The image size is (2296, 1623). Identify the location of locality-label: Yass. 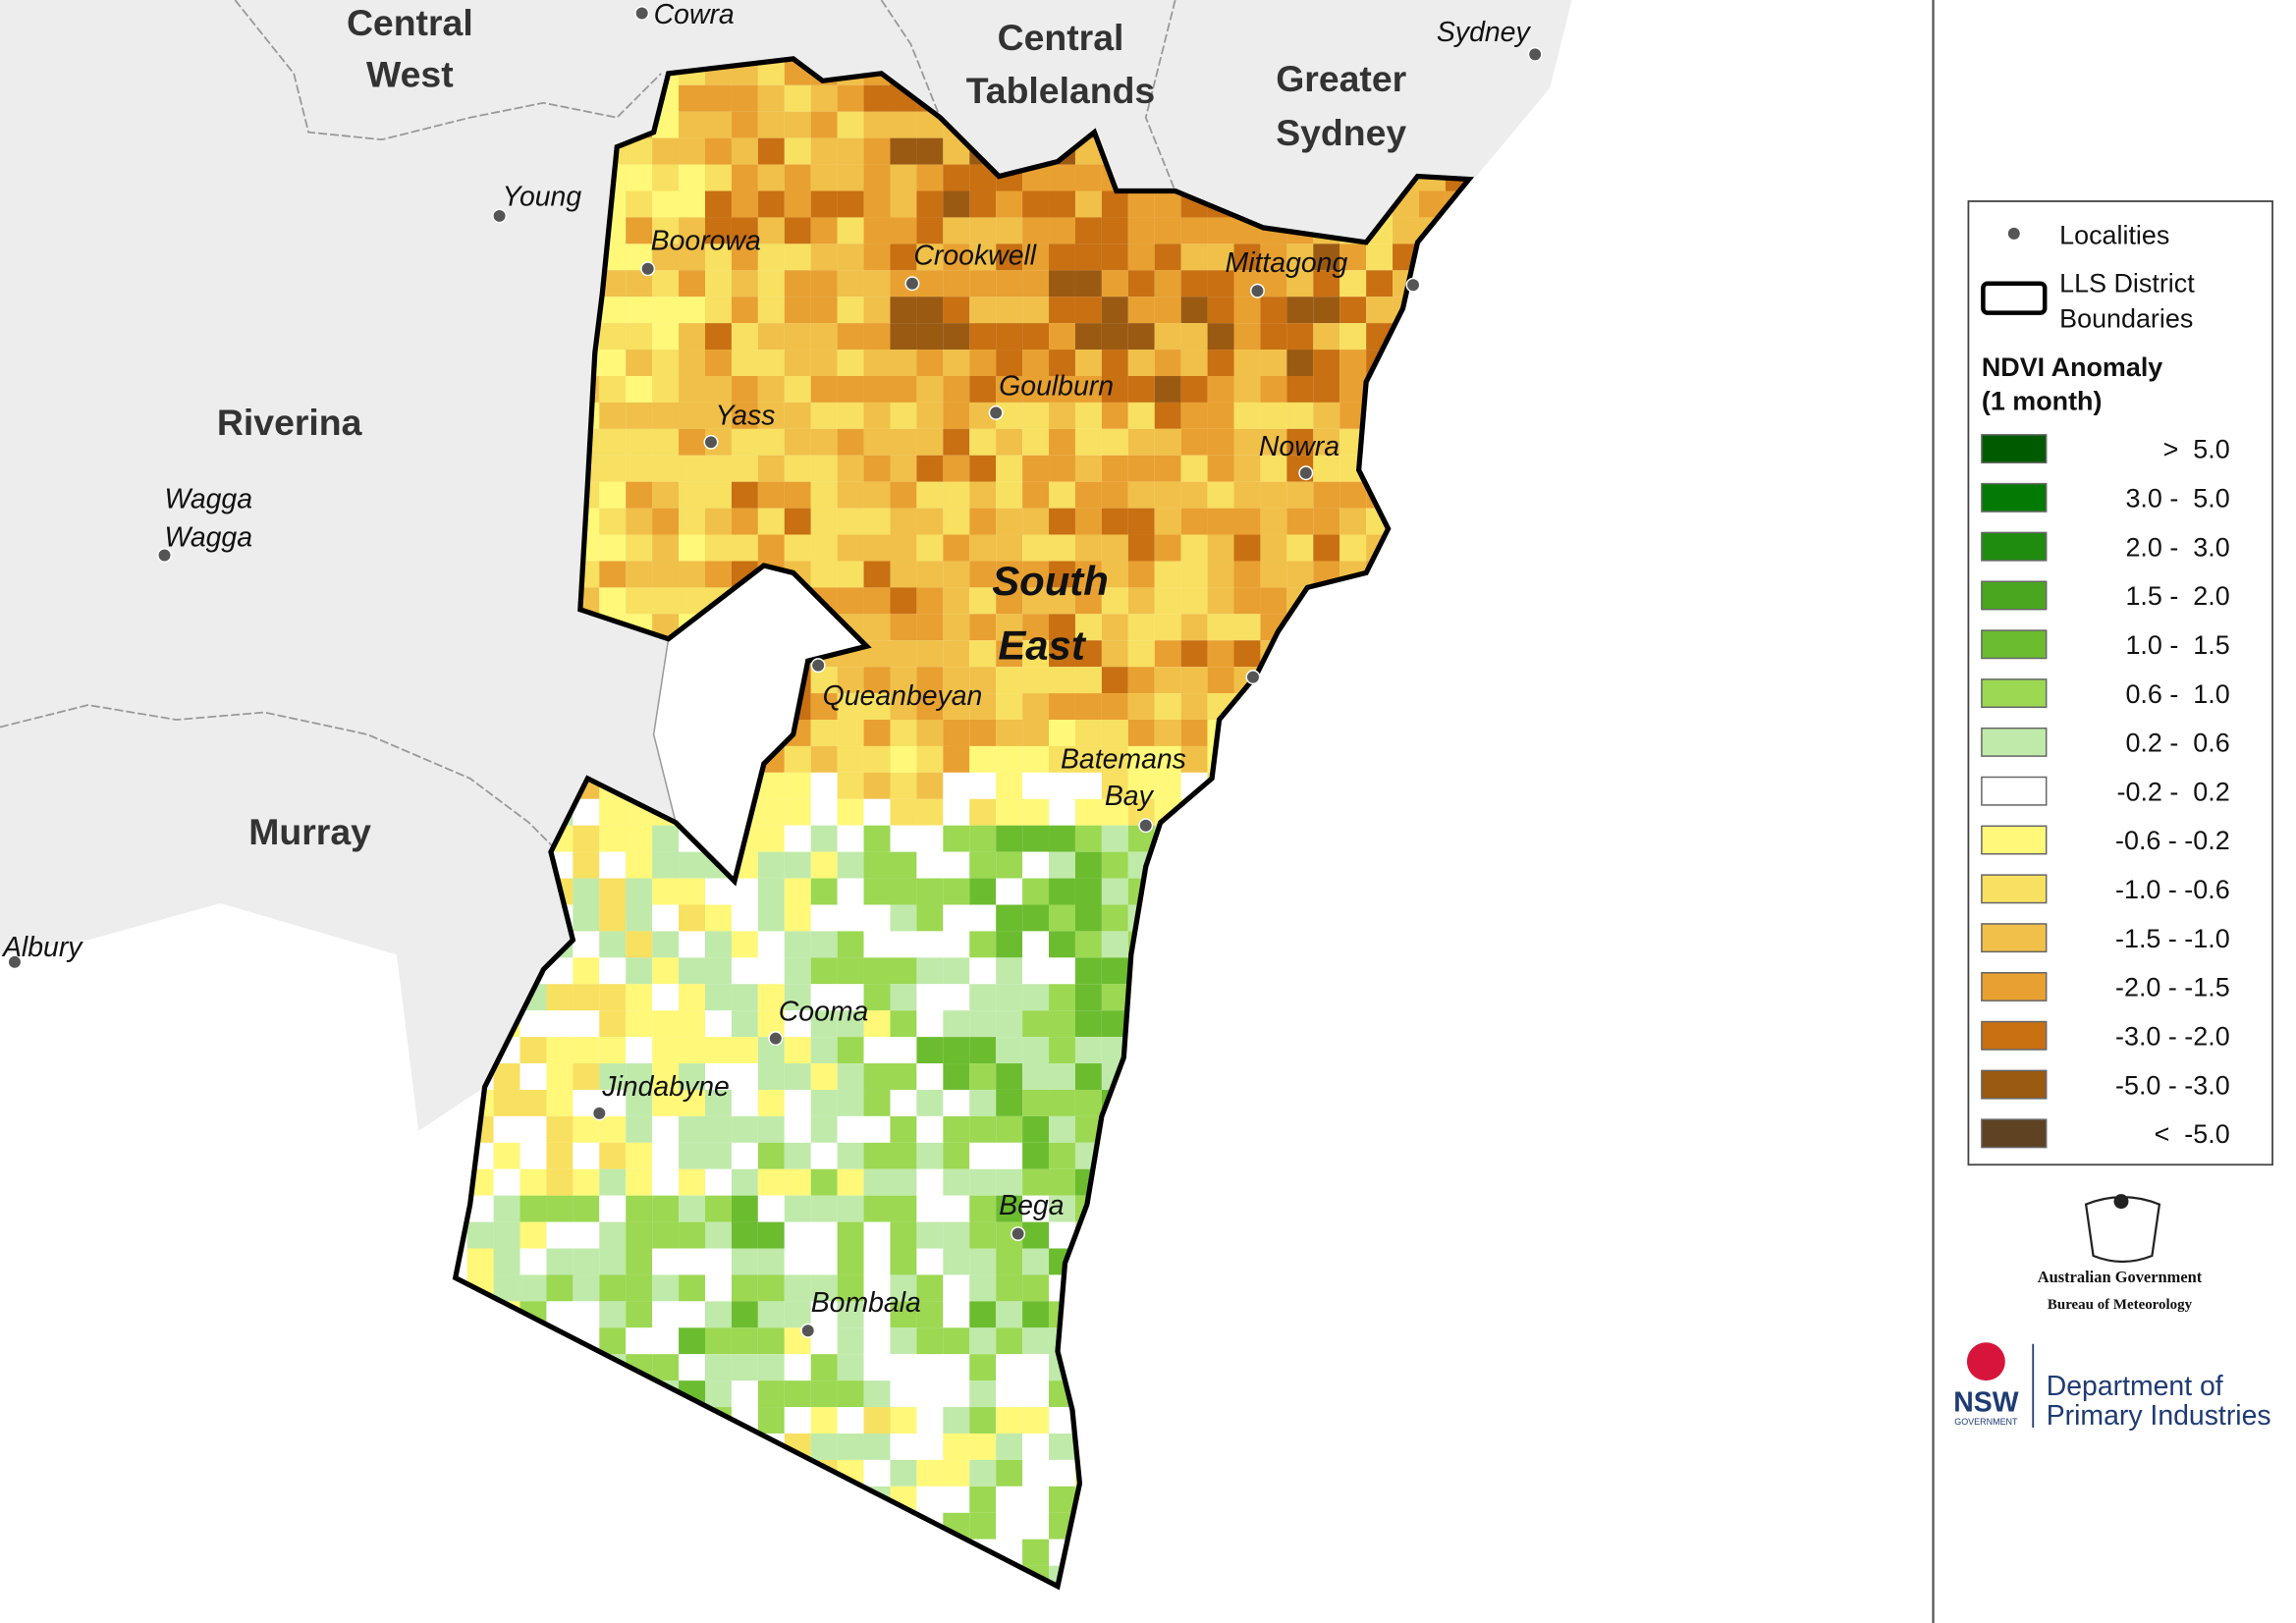
(745, 416).